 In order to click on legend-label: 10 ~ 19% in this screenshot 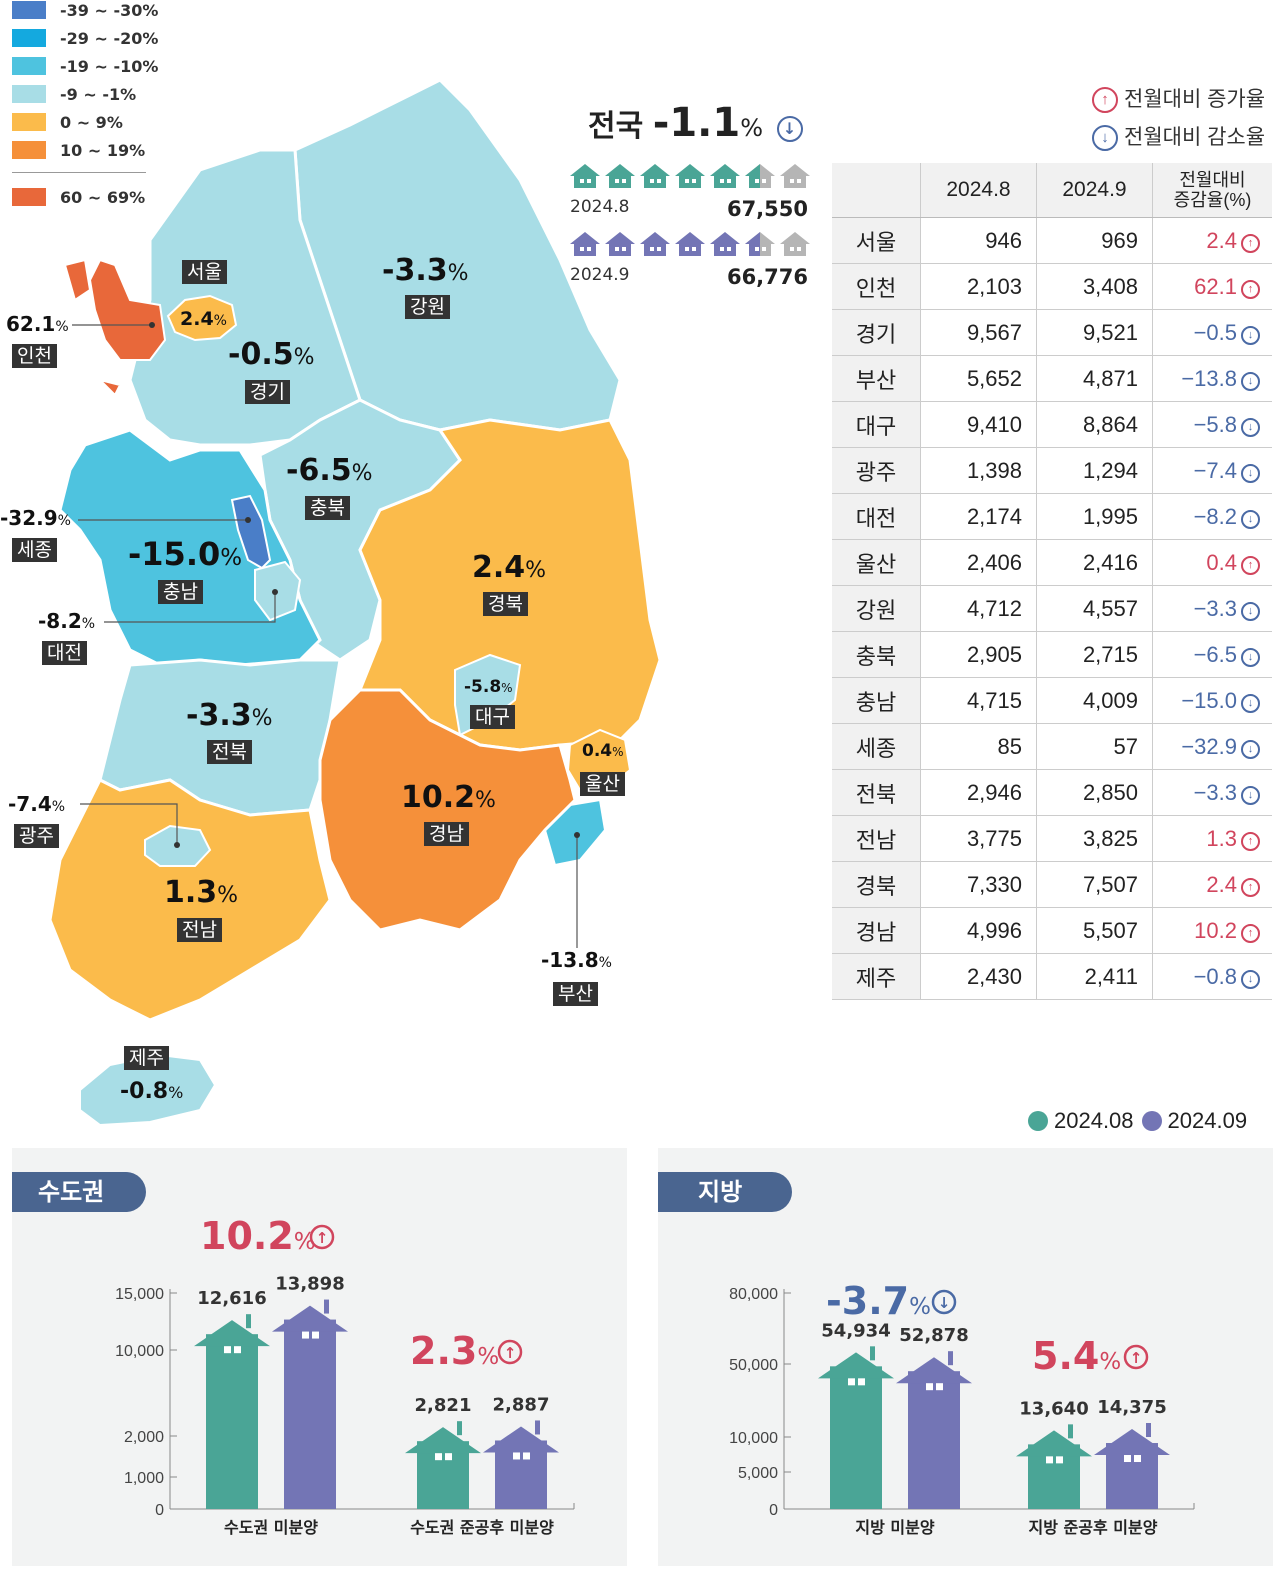, I will do `click(103, 150)`.